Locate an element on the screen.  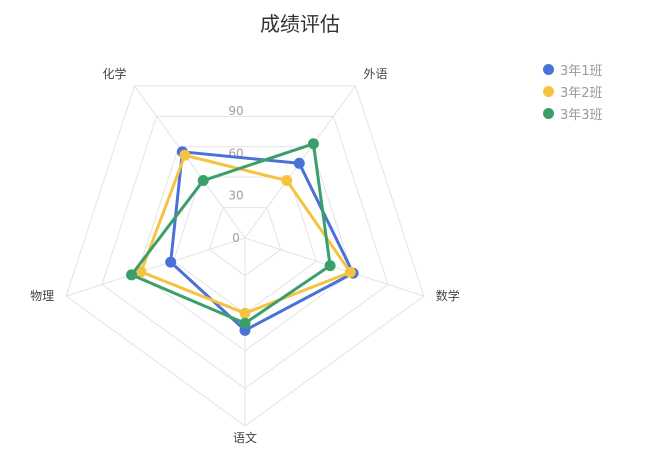
legend-item-class3: 3年3班 is located at coordinates (573, 113).